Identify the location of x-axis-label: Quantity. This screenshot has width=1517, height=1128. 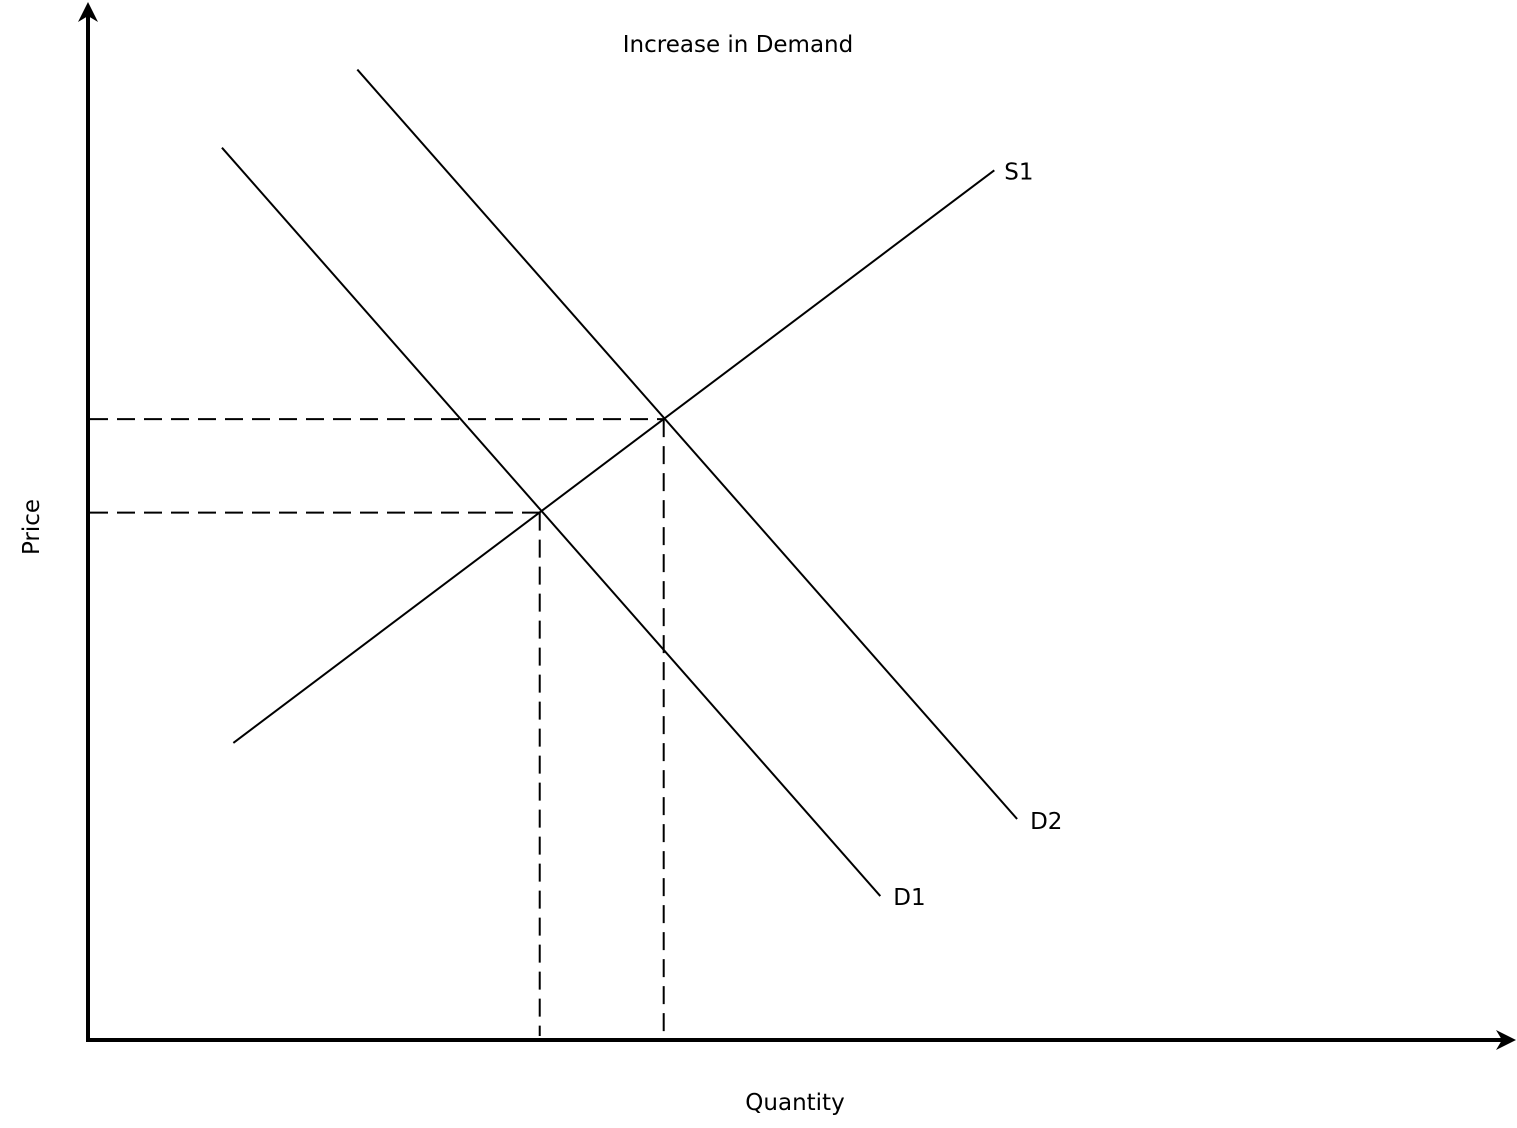
(794, 1103).